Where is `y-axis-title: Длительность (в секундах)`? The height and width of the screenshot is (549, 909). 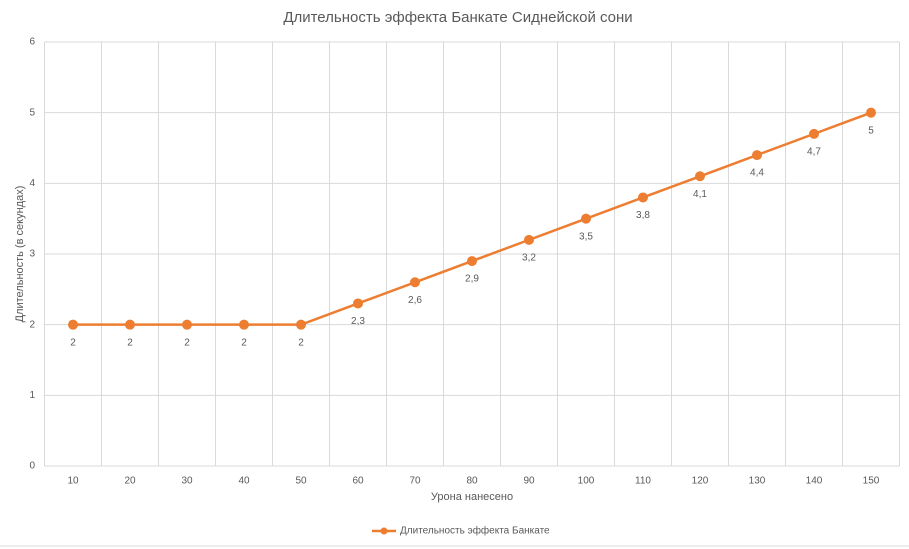
y-axis-title: Длительность (в секундах) is located at coordinates (20, 254).